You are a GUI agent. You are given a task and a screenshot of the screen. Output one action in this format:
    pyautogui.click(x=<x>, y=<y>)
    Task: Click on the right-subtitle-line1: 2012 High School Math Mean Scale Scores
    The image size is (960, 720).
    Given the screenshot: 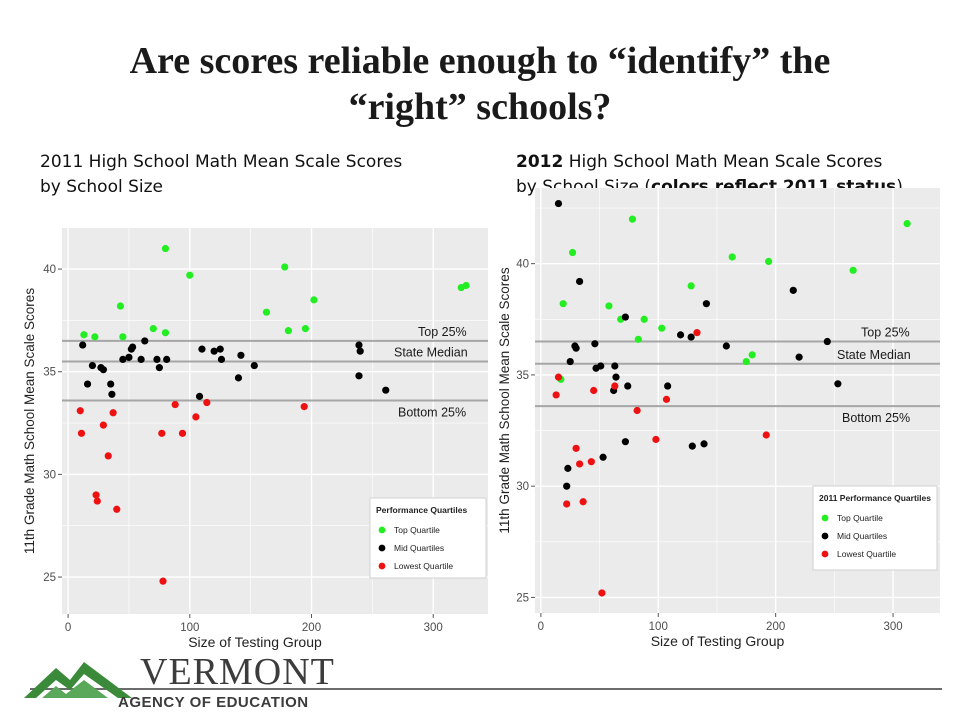 What is the action you would take?
    pyautogui.click(x=709, y=162)
    